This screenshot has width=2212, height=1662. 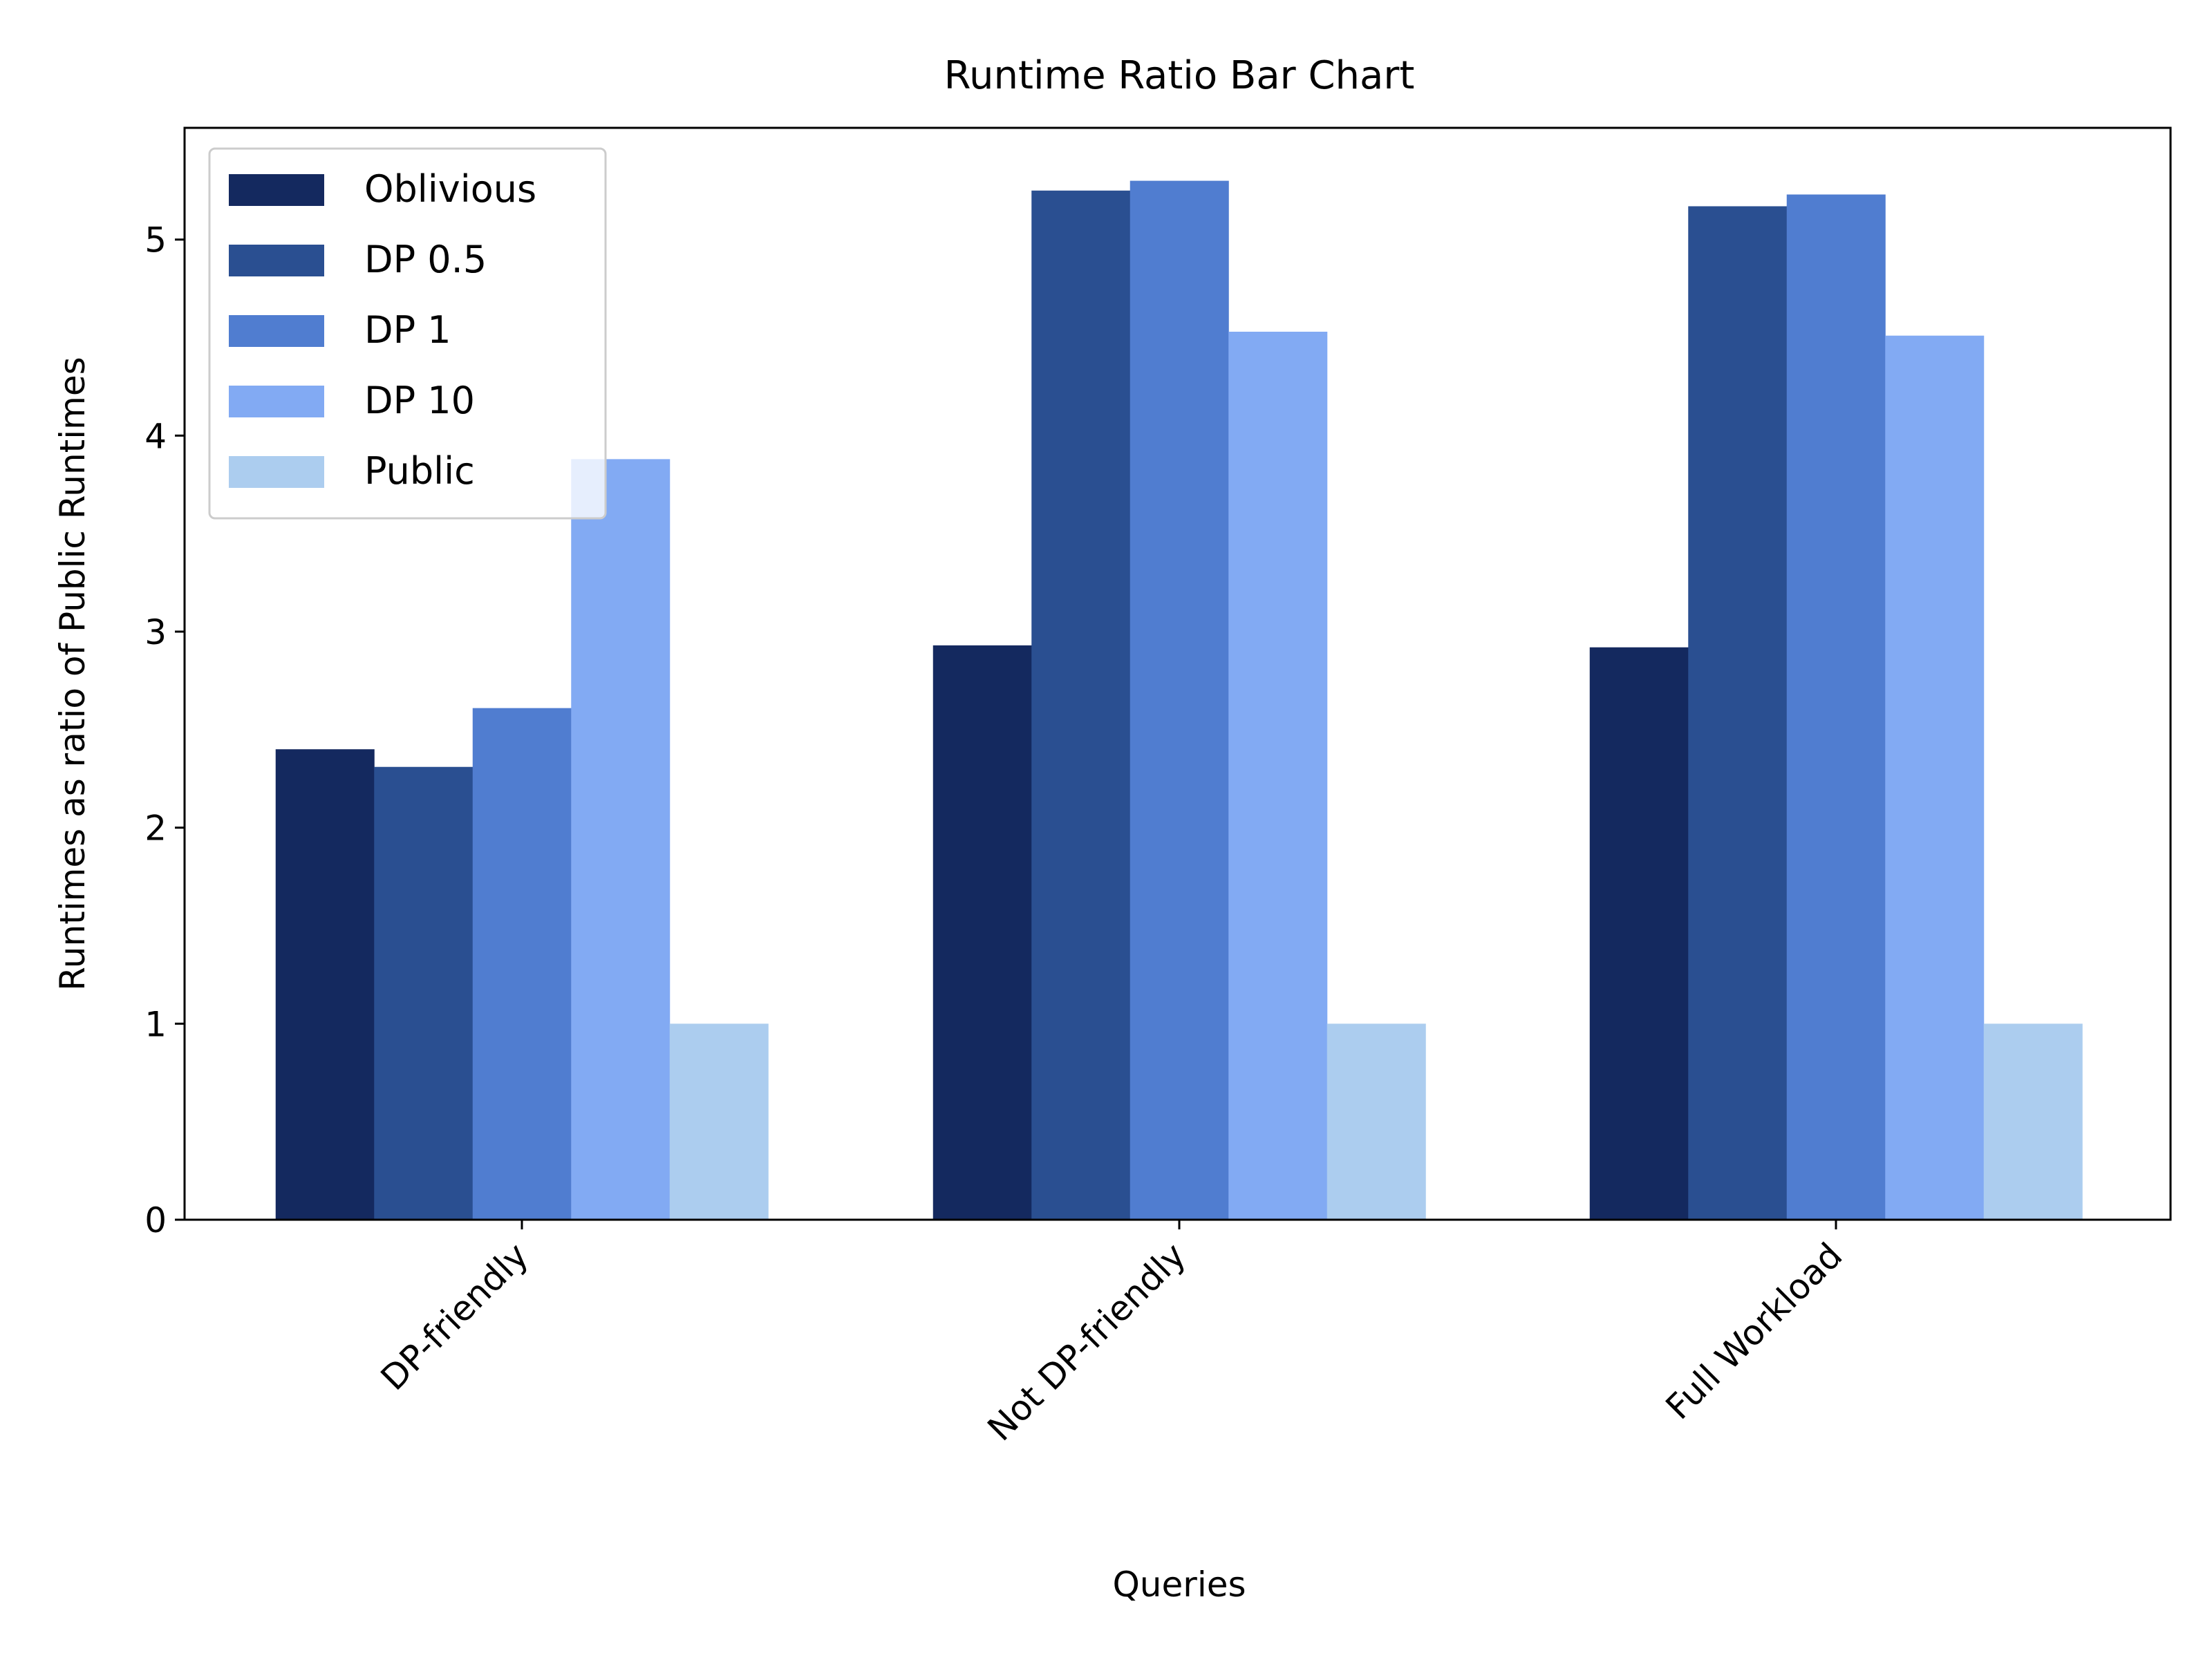 What do you see at coordinates (1179, 1585) in the screenshot?
I see `x-axis-label: Queries` at bounding box center [1179, 1585].